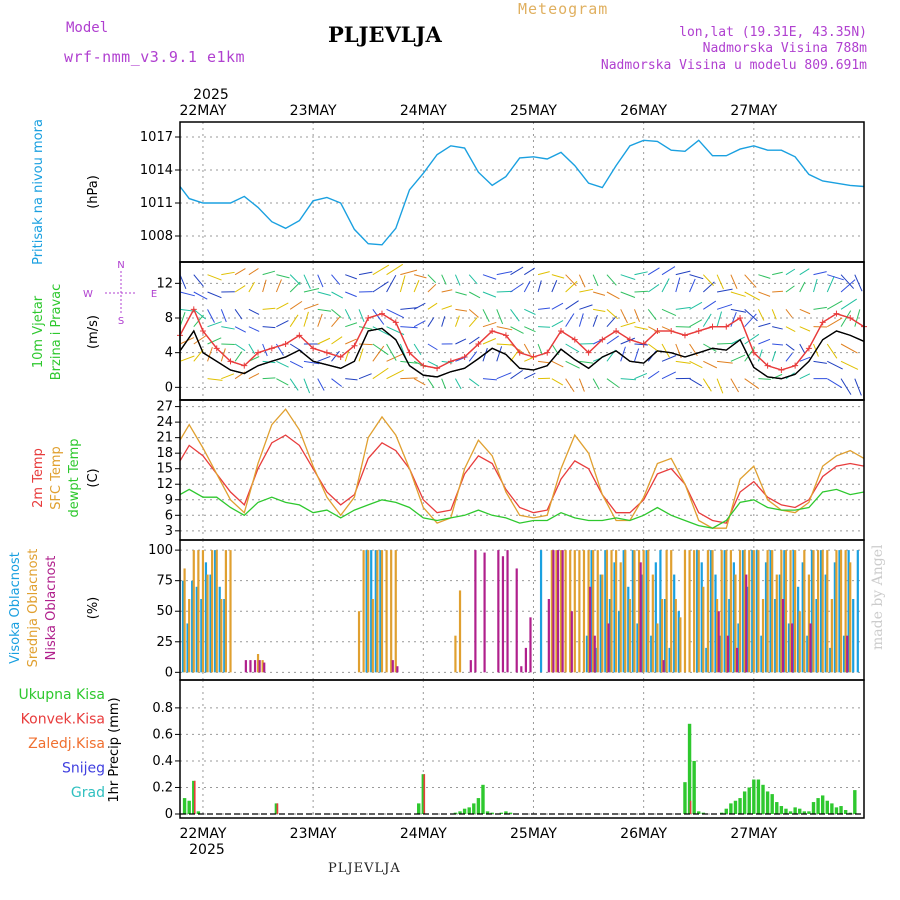 Image resolution: width=900 pixels, height=900 pixels. What do you see at coordinates (533, 834) in the screenshot?
I see `day-label-bottom: 25MAY` at bounding box center [533, 834].